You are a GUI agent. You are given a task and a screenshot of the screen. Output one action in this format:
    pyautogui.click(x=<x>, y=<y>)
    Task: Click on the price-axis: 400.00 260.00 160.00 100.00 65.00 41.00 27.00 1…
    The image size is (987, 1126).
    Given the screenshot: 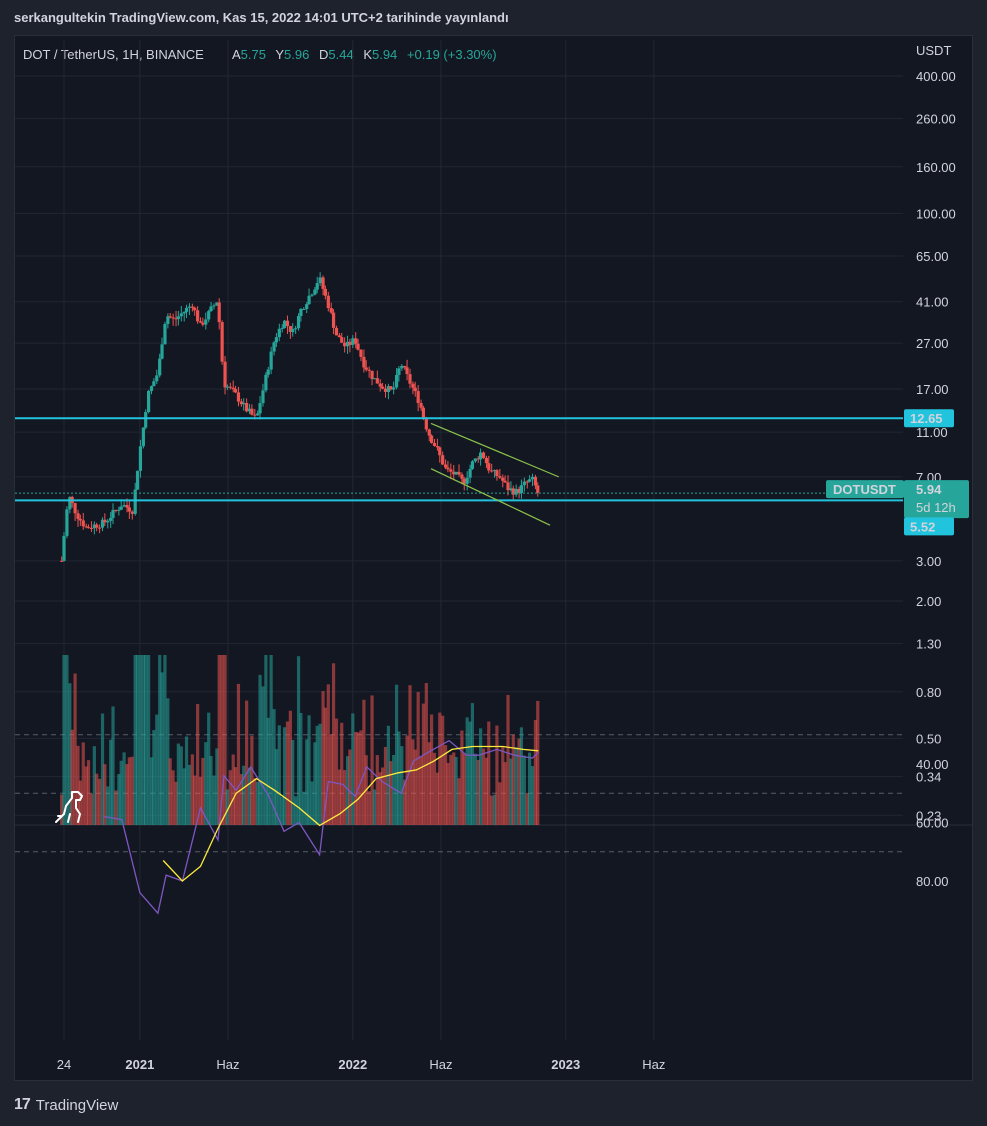 What is the action you would take?
    pyautogui.click(x=936, y=446)
    